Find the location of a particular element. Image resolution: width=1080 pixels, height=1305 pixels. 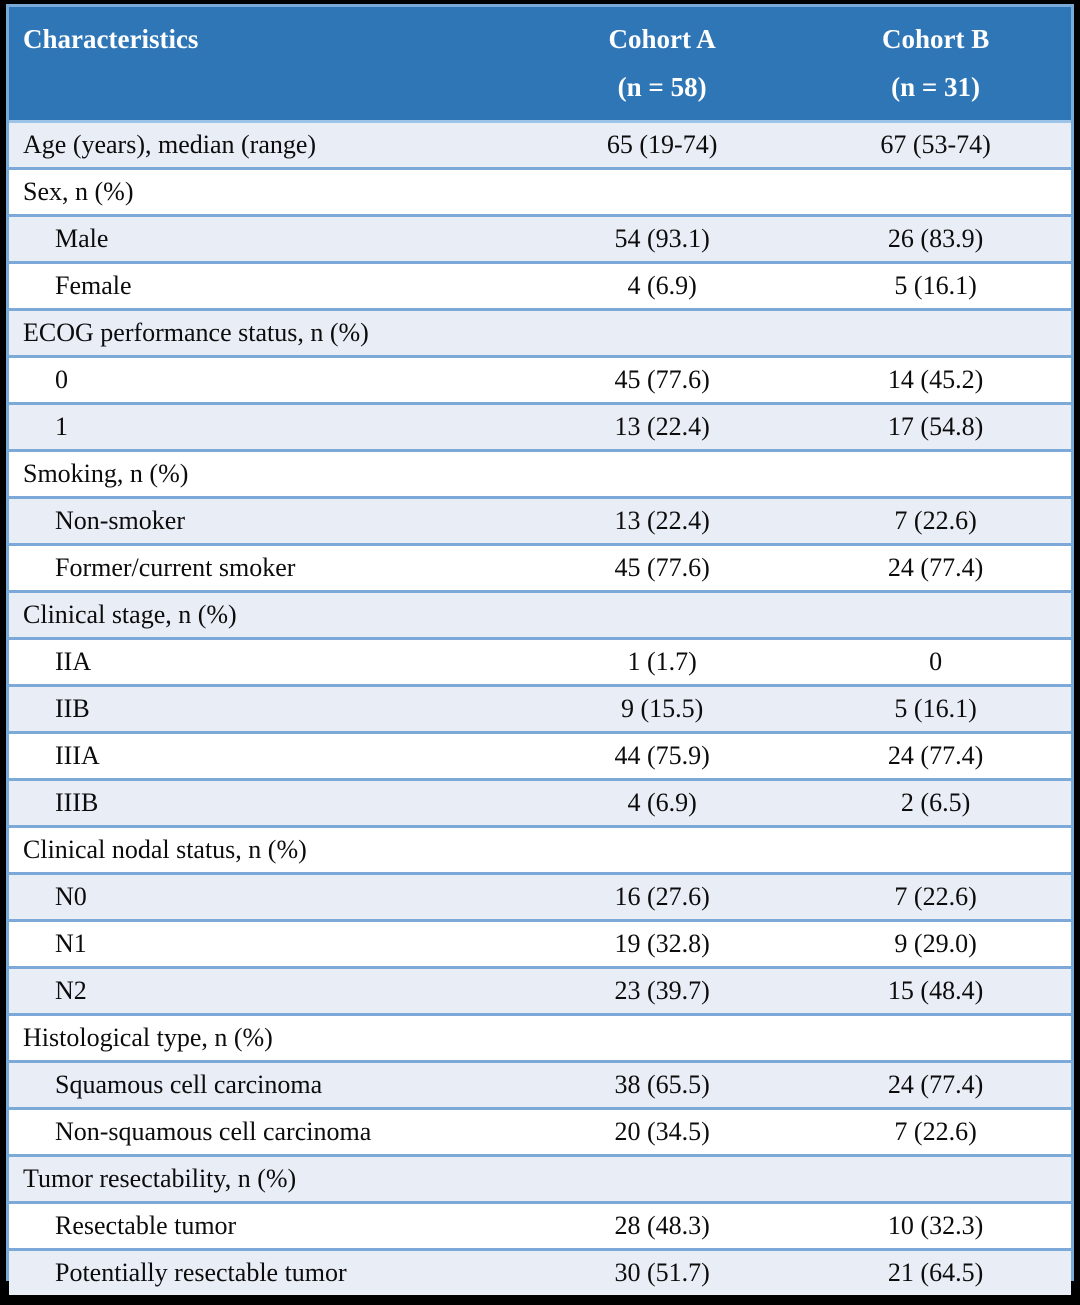

characteristic-label: IIB is located at coordinates (267, 708).